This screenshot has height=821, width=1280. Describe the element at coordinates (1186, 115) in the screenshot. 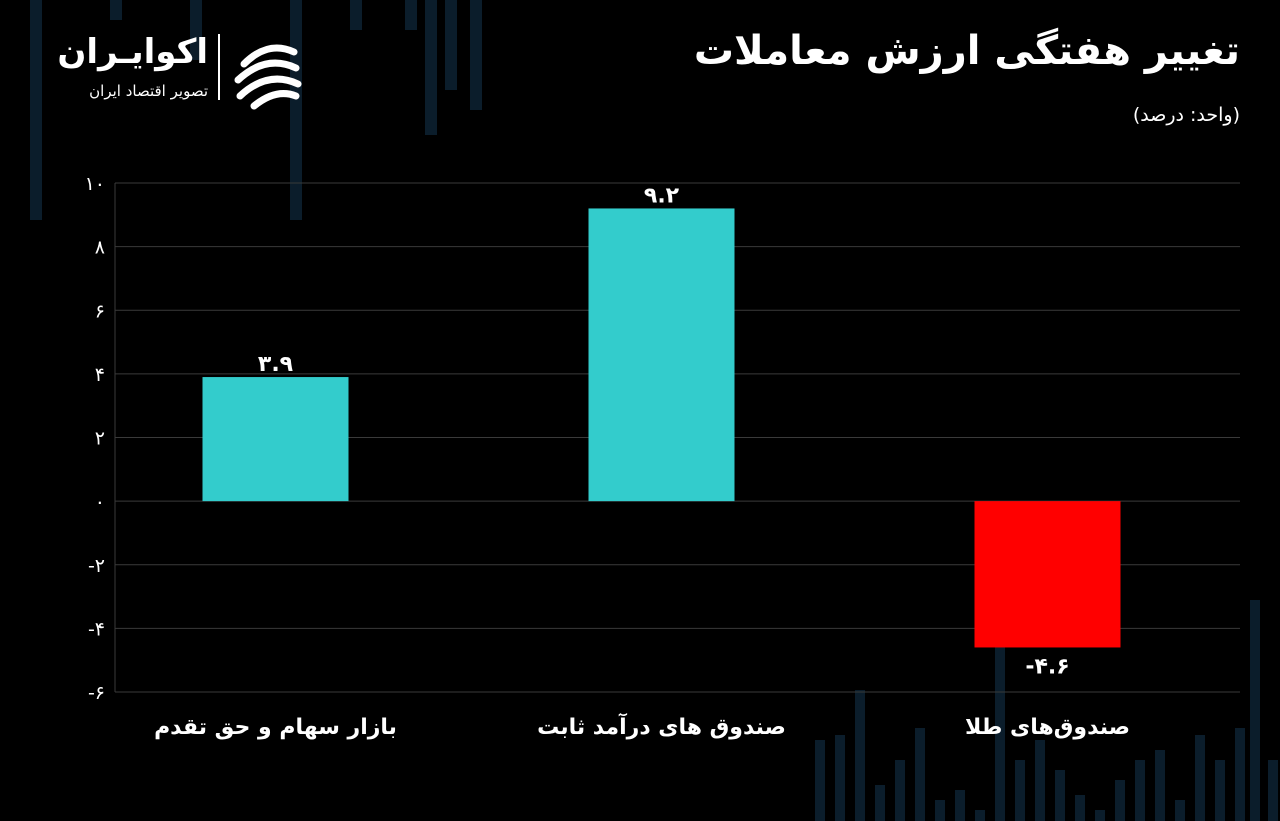

I see `chart-unit: (واحد: درصد)` at that location.